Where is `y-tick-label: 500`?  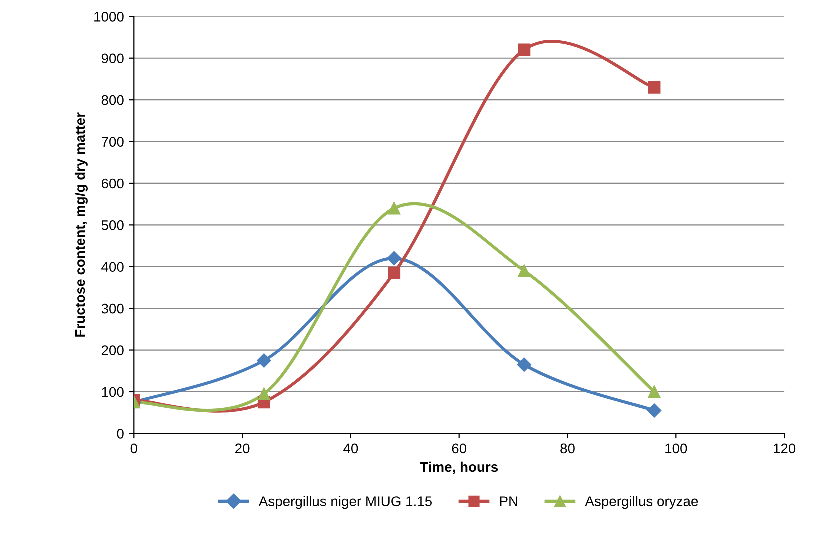 y-tick-label: 500 is located at coordinates (113, 225).